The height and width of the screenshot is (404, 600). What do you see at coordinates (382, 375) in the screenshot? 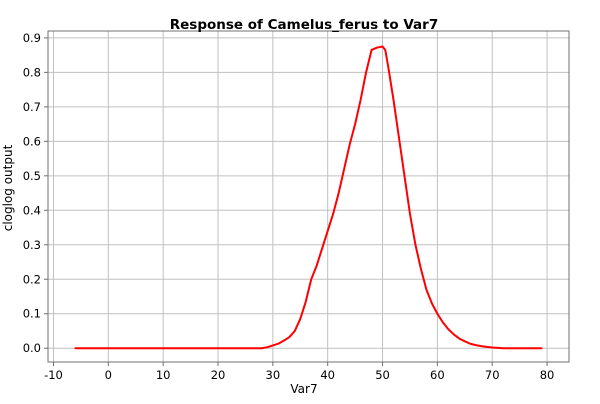
I see `x-tick-label: 50` at bounding box center [382, 375].